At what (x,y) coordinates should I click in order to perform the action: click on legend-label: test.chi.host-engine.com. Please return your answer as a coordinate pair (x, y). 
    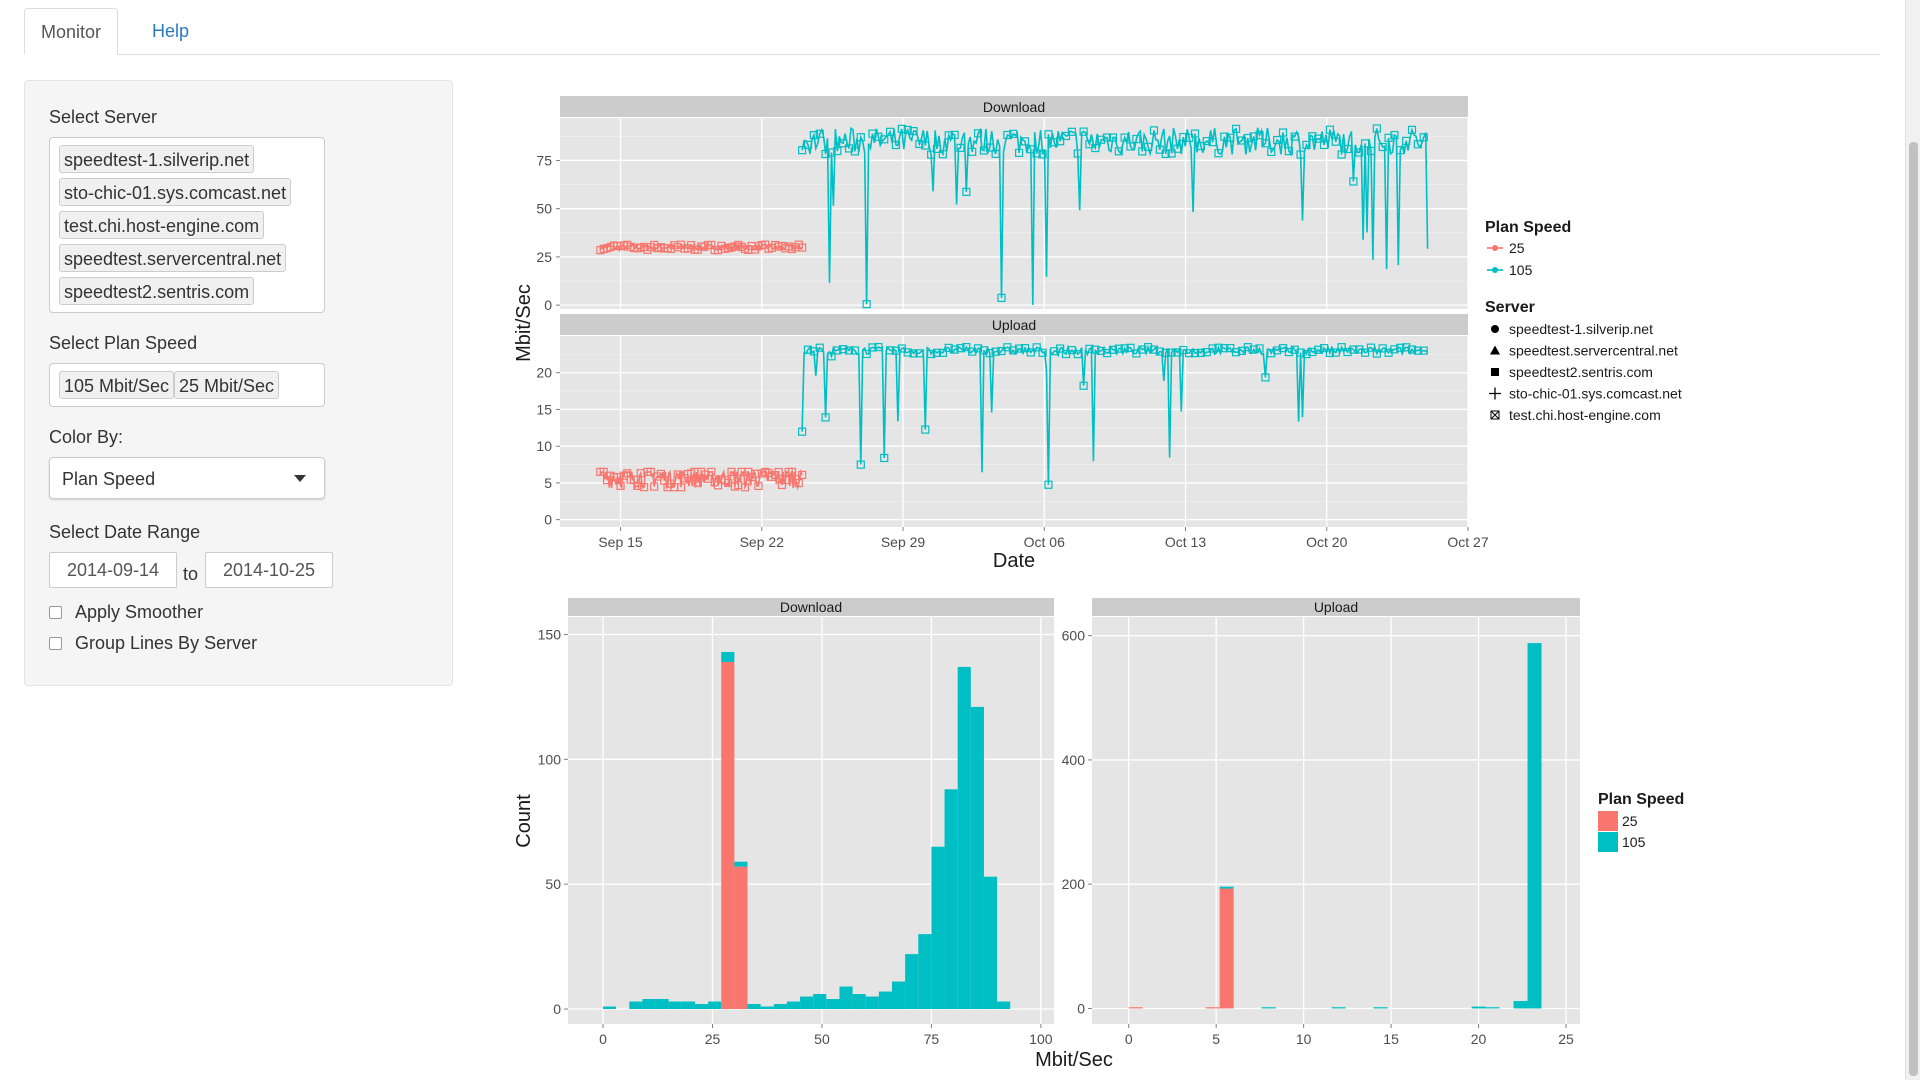
    Looking at the image, I should click on (1585, 415).